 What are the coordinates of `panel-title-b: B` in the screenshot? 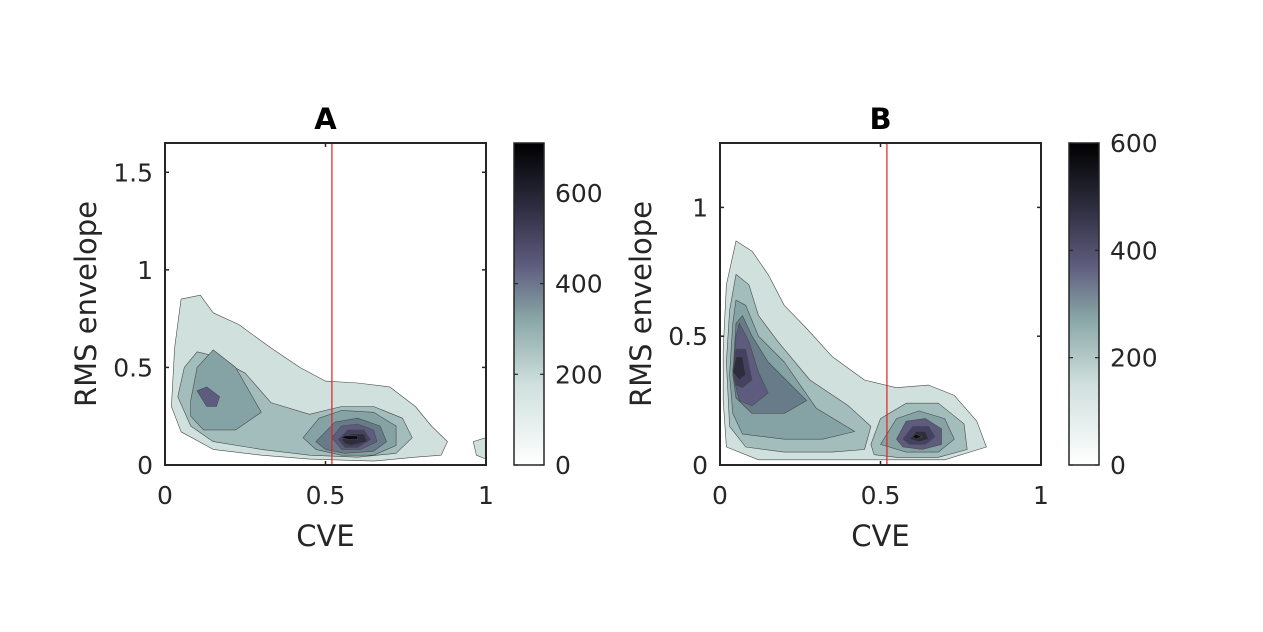 It's located at (880, 119).